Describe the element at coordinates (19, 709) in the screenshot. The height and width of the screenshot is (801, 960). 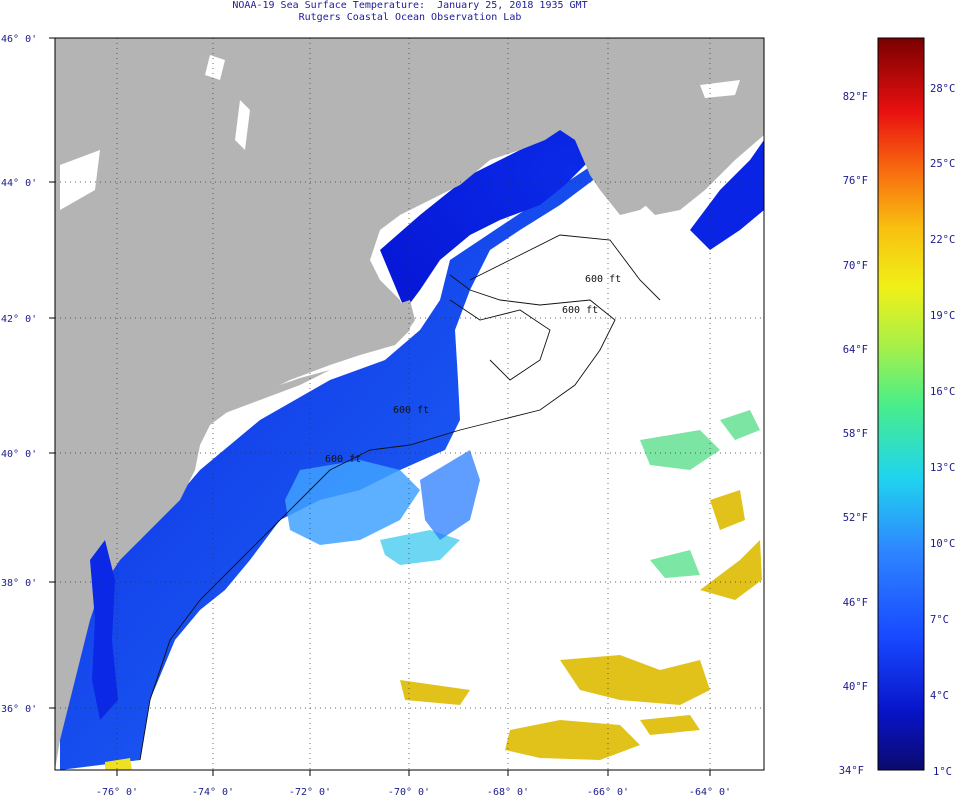
I see `lat-label-36: 36° 0'` at that location.